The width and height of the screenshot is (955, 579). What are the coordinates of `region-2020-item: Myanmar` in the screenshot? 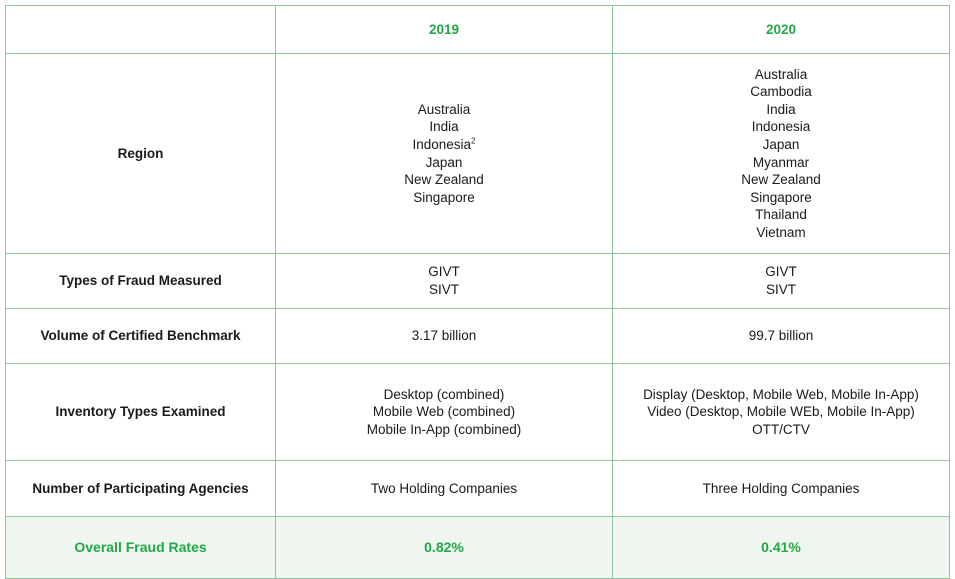 It's located at (781, 162).